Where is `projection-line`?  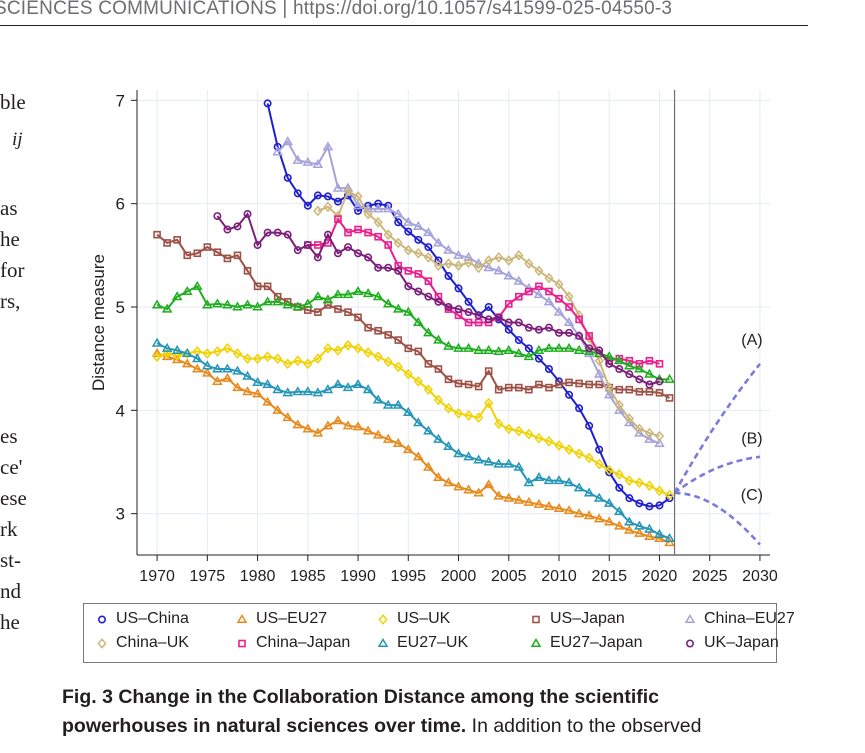
projection-line is located at coordinates (717, 428).